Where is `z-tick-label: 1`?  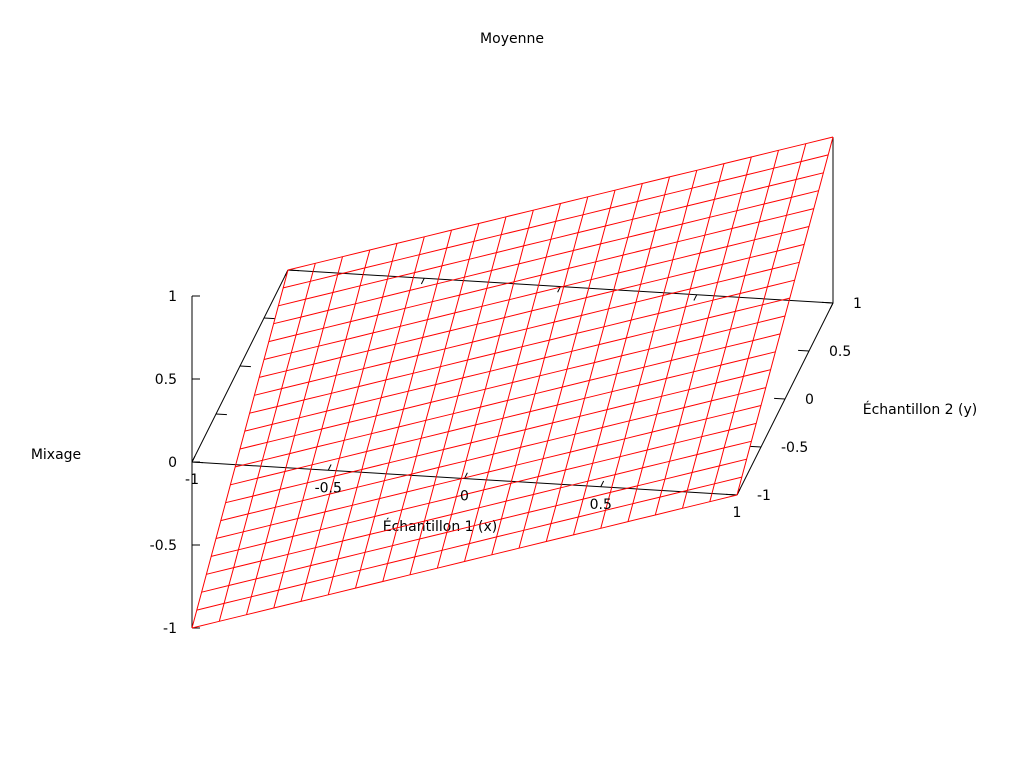 z-tick-label: 1 is located at coordinates (172, 297).